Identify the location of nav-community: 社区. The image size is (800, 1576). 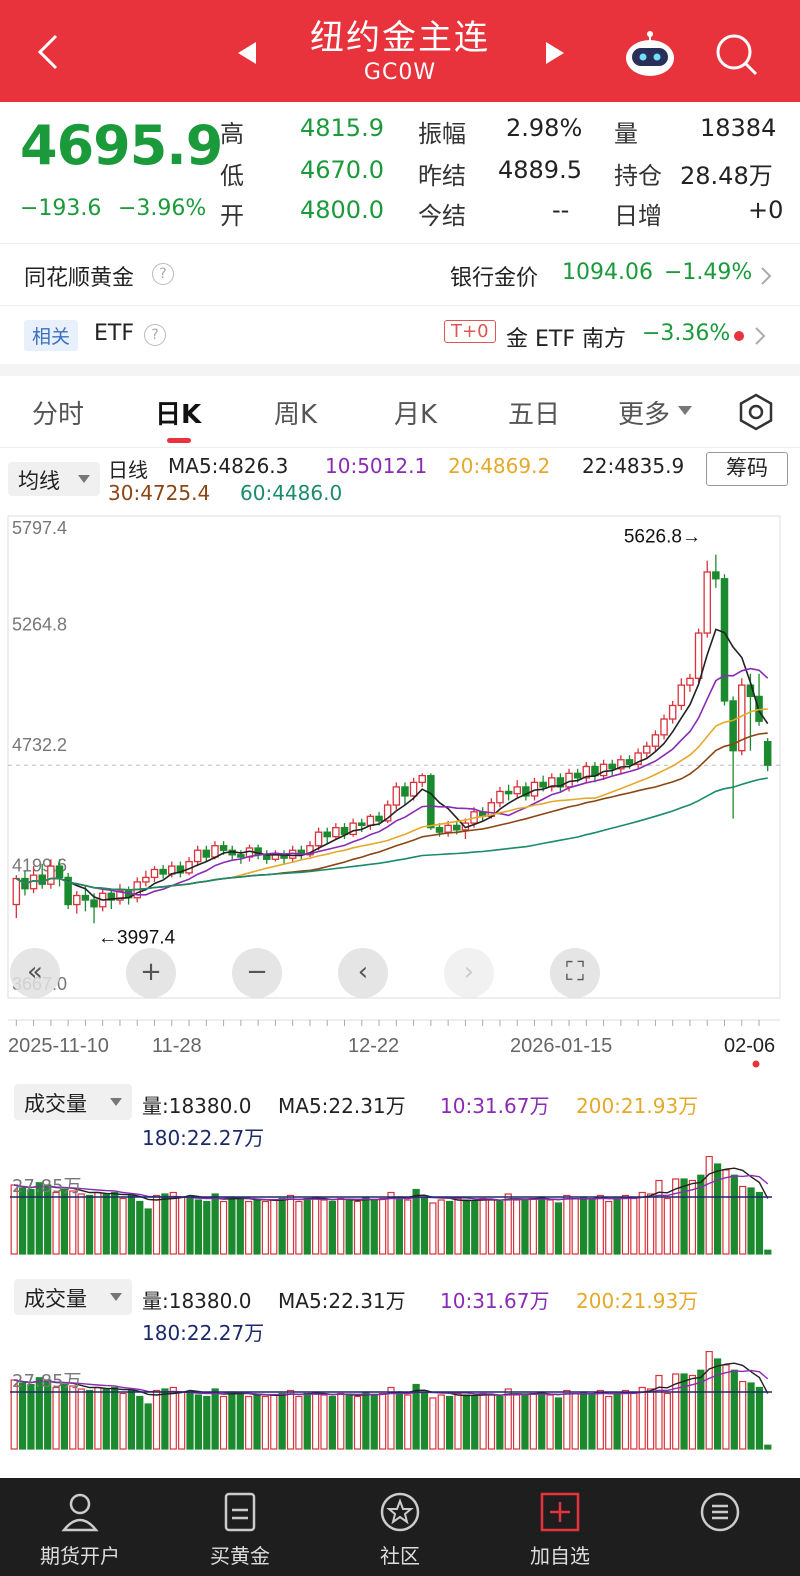
(400, 1527).